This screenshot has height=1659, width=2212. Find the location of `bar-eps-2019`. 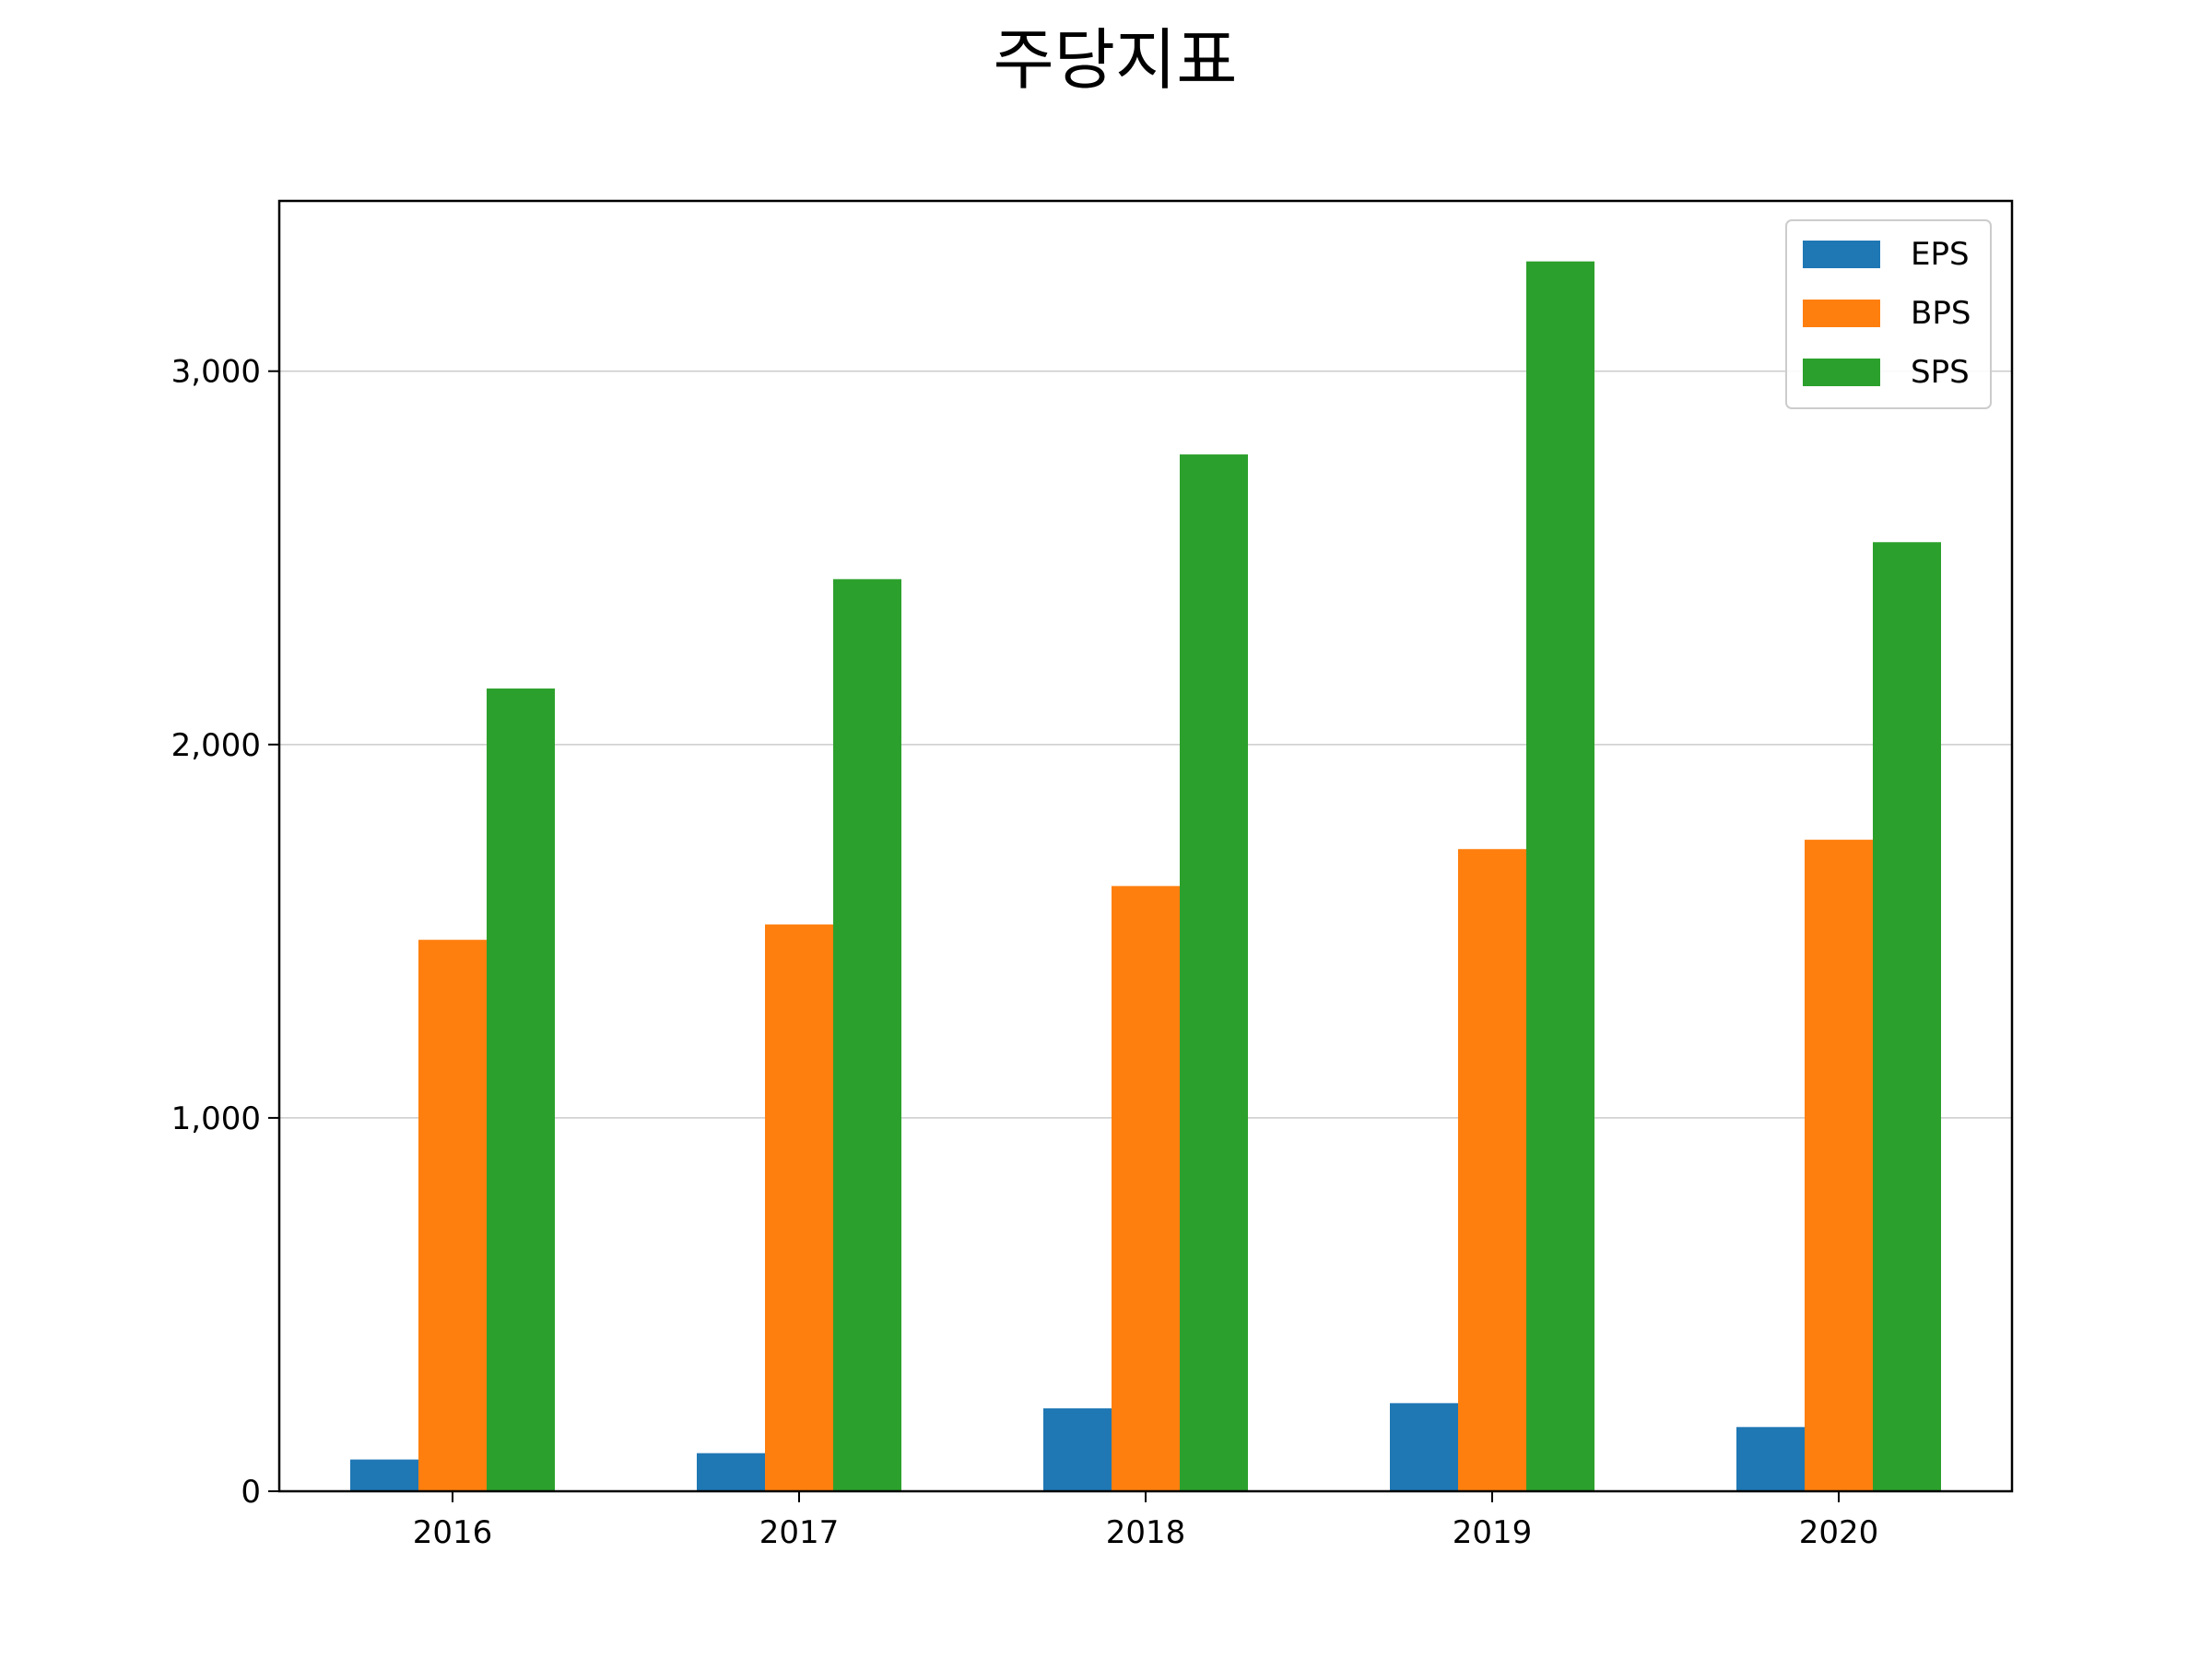

bar-eps-2019 is located at coordinates (1424, 1447).